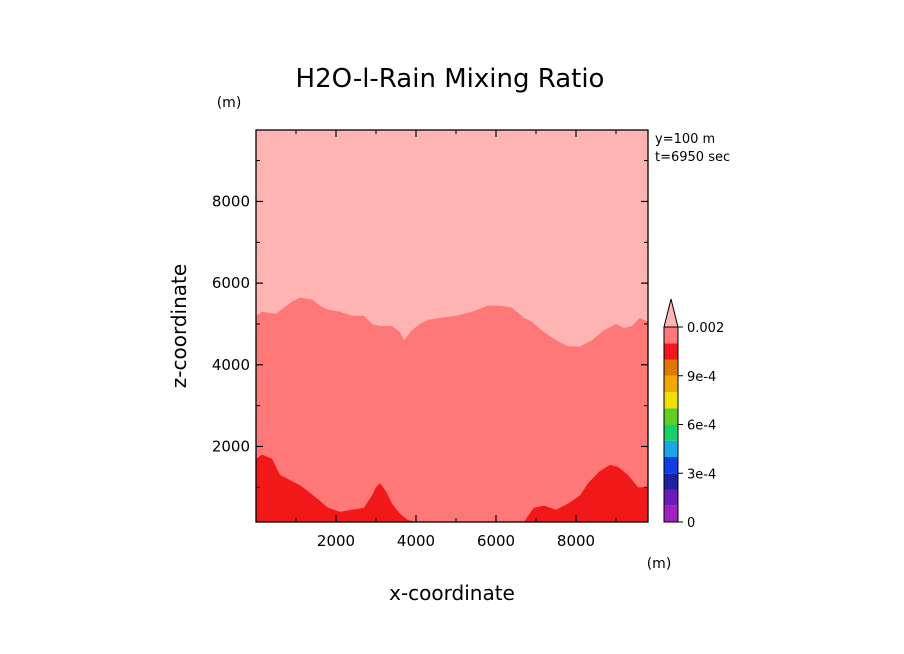  Describe the element at coordinates (229, 103) in the screenshot. I see `y-axis-unit: (m)` at that location.